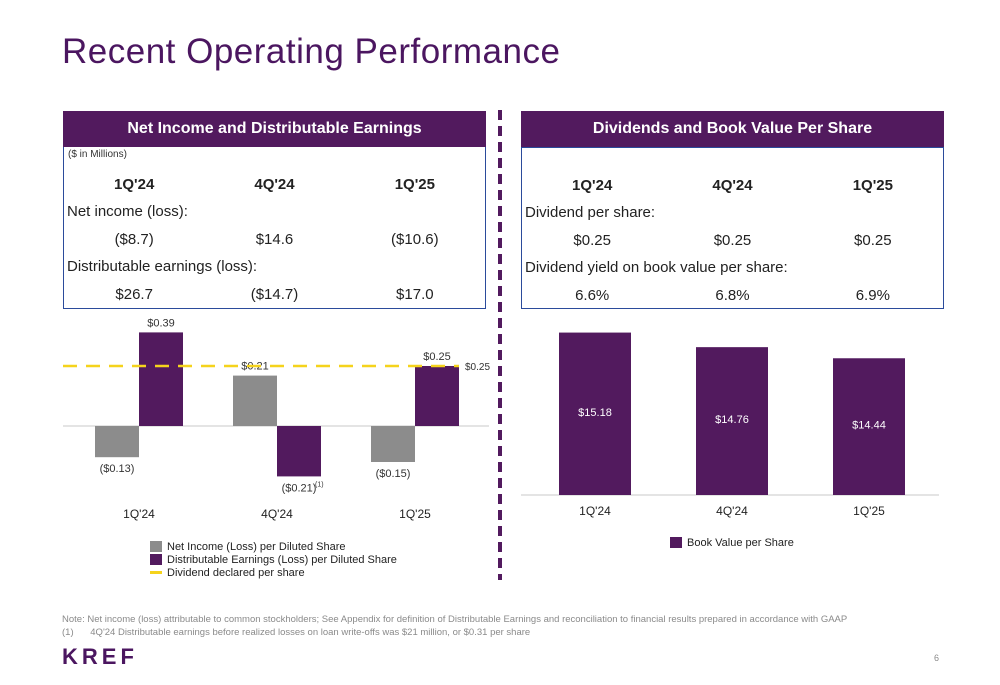  I want to click on legend-label-net-income: Net Income (Loss) per Diluted Share, so click(256, 546).